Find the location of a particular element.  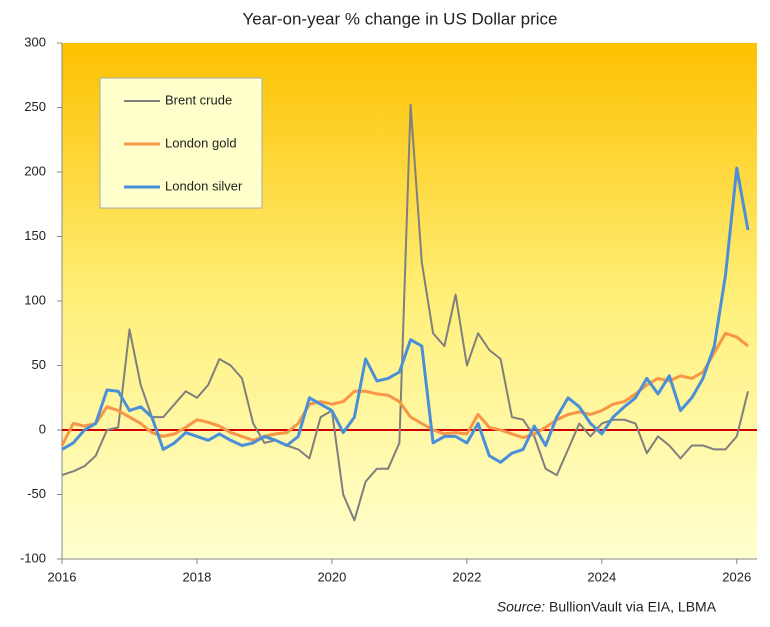

source: BullionVault via EIA, LBMA is located at coordinates (633, 607).